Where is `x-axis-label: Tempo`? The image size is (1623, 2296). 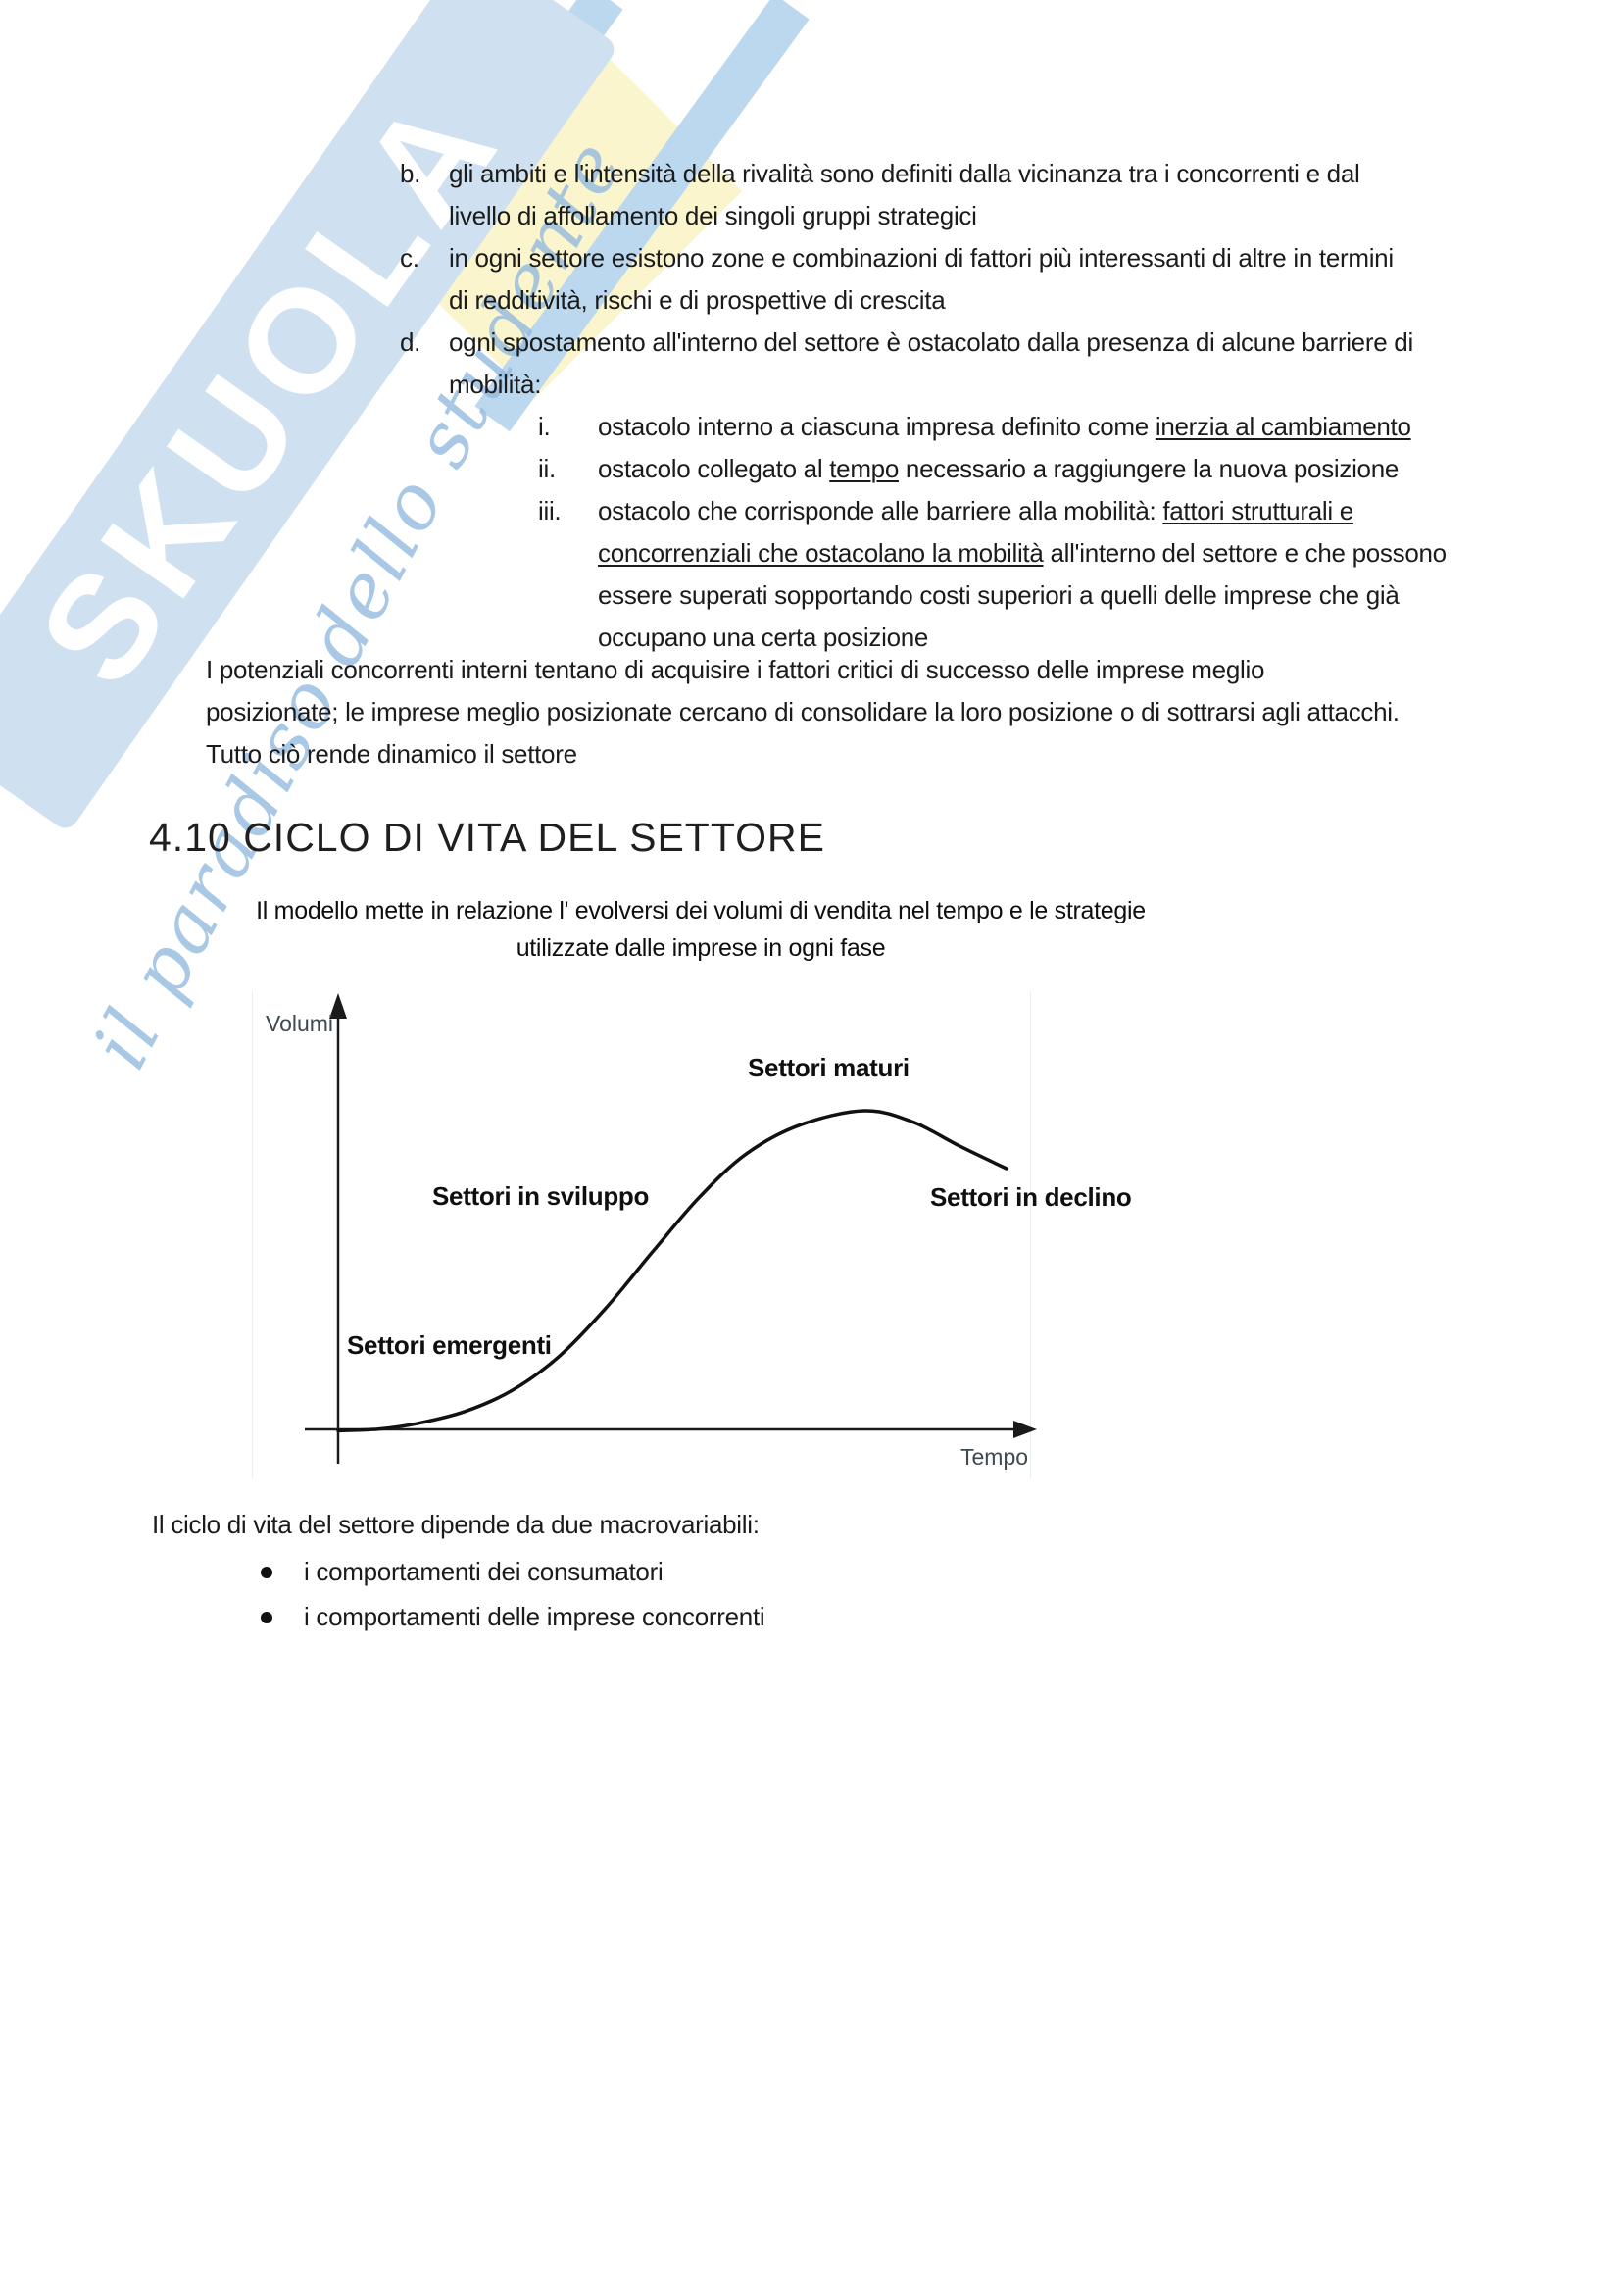
x-axis-label: Tempo is located at coordinates (994, 1457).